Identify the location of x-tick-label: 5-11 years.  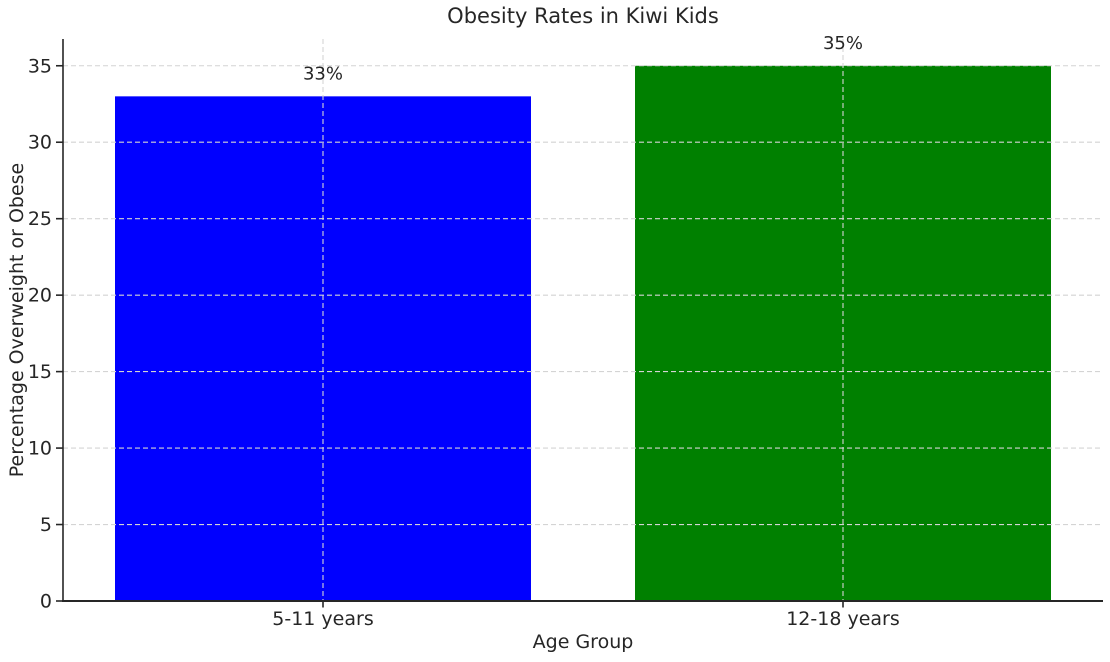
(322, 619).